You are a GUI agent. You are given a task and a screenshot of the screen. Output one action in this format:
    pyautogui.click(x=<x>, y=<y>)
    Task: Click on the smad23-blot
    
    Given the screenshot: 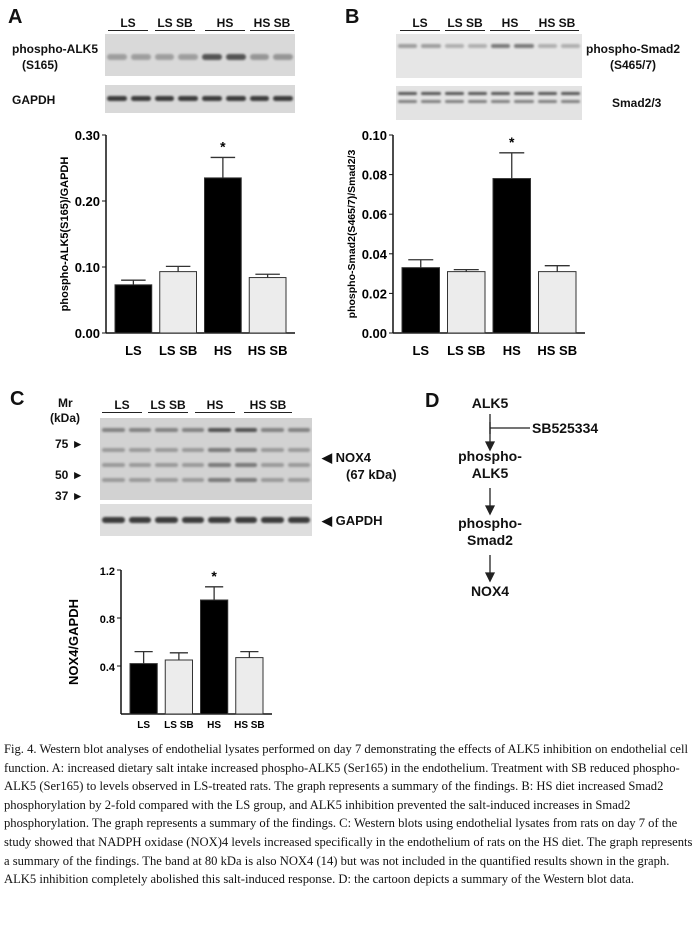 What is the action you would take?
    pyautogui.click(x=489, y=103)
    